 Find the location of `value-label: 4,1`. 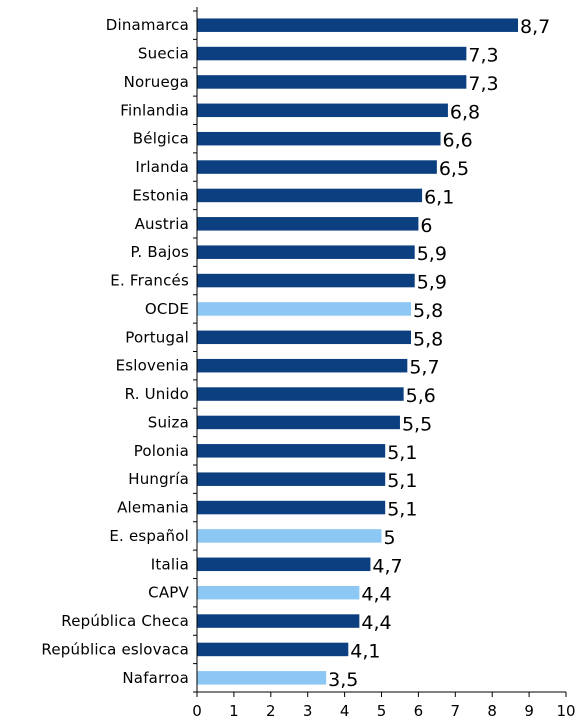

value-label: 4,1 is located at coordinates (365, 651).